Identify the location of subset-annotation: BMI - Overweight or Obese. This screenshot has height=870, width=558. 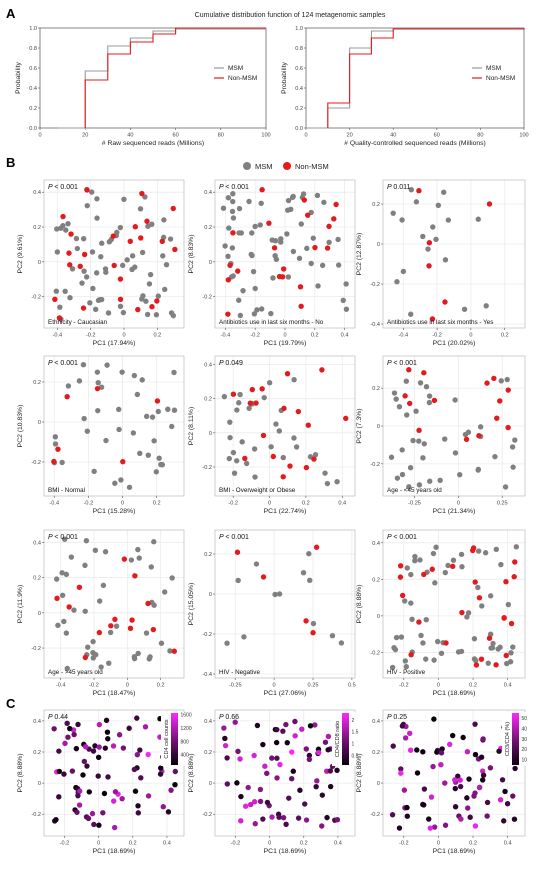
(257, 490).